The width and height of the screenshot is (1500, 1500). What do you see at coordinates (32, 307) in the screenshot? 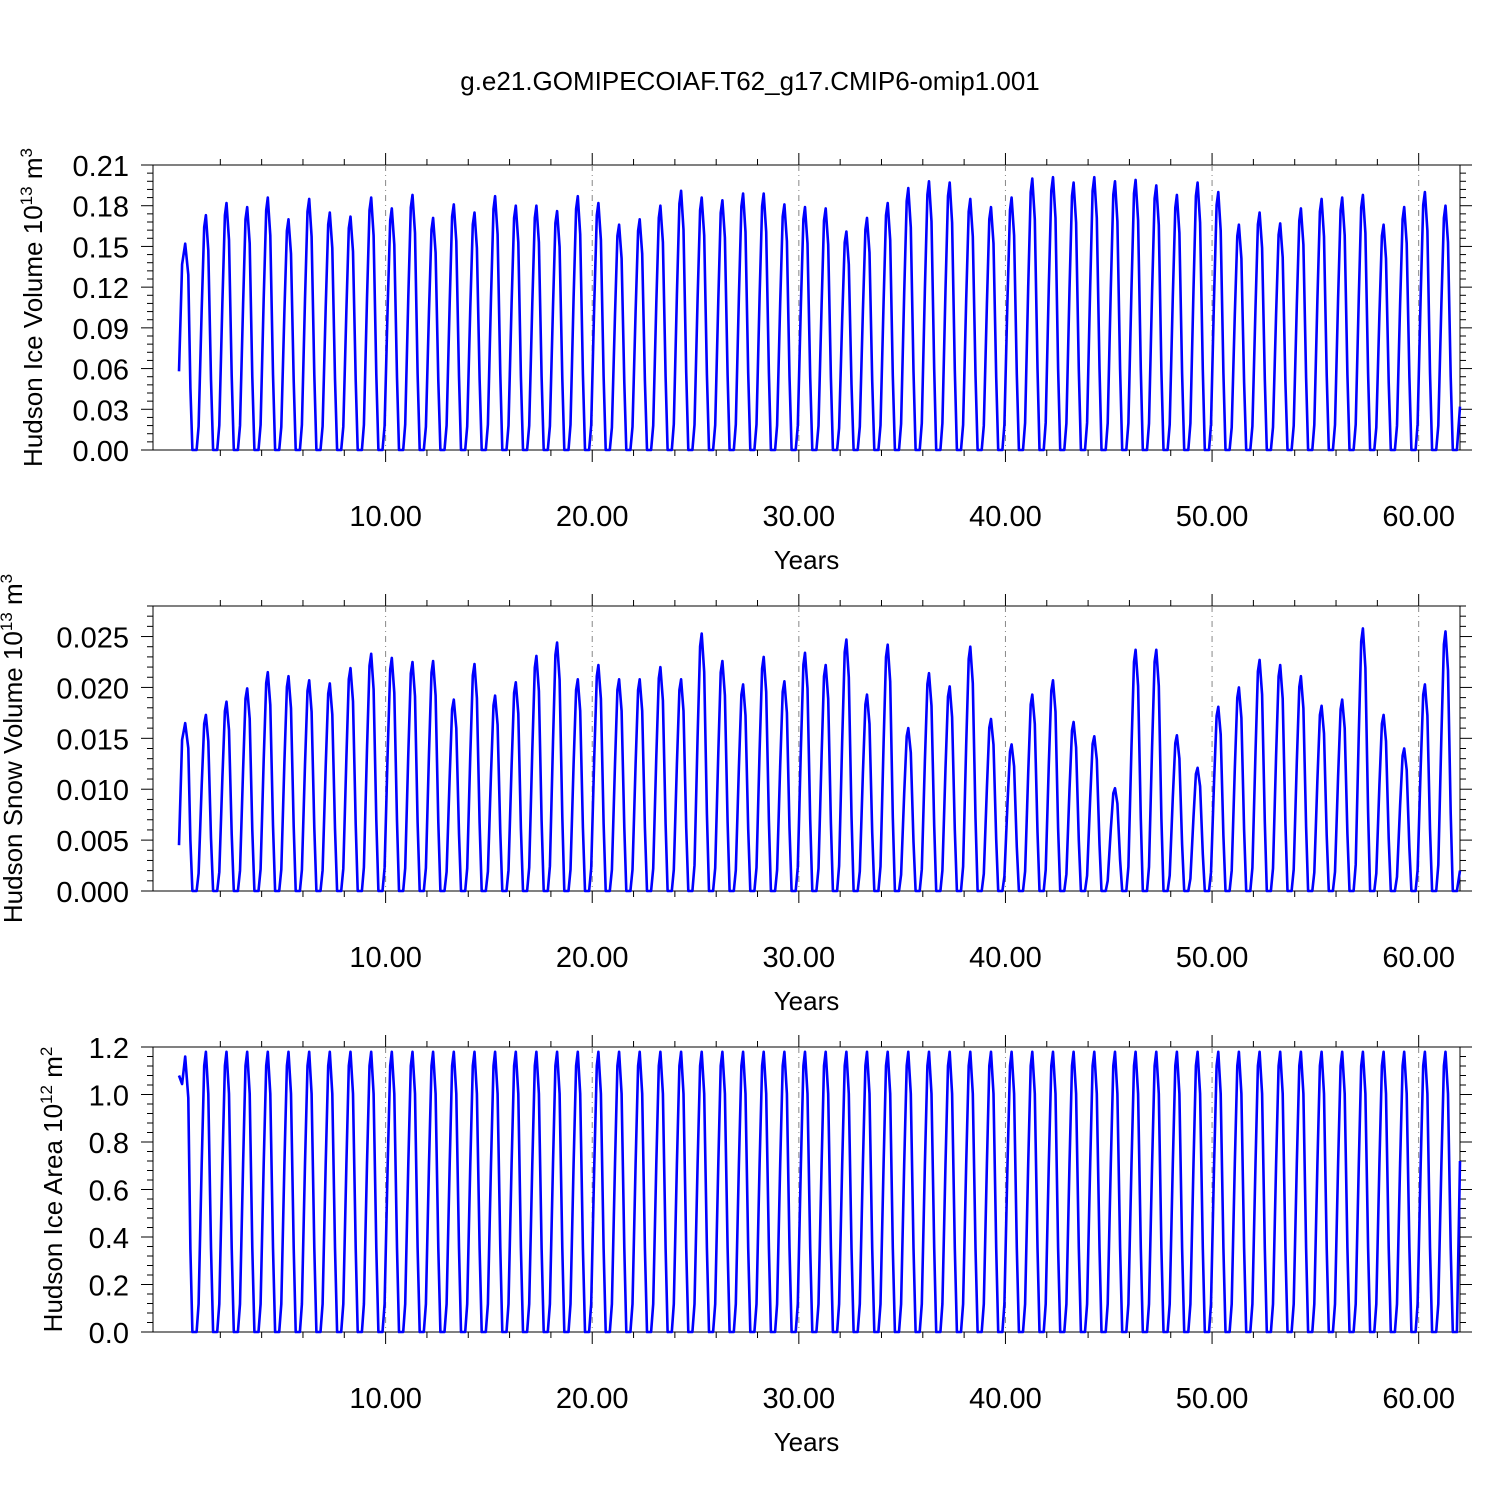
I see `y-axis-label: Hudson Ice Volume 1013 m3` at bounding box center [32, 307].